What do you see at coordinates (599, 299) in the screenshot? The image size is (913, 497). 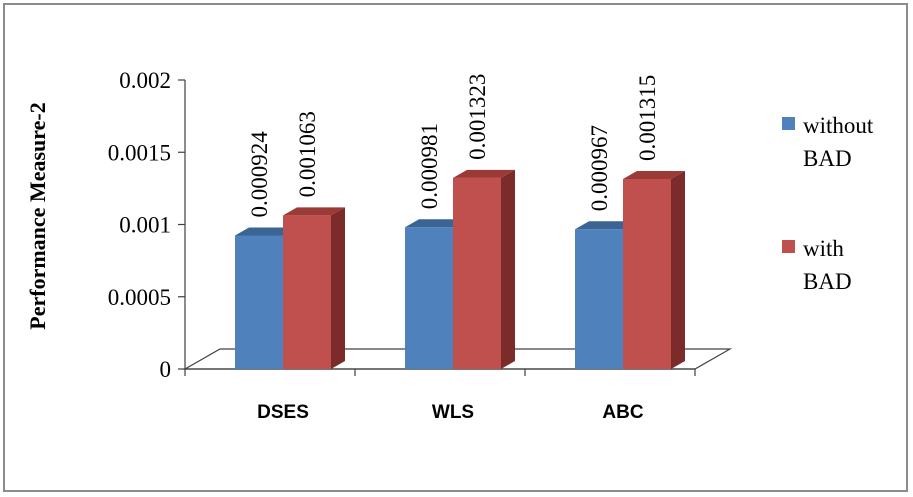 I see `bar-abc-without-bad` at bounding box center [599, 299].